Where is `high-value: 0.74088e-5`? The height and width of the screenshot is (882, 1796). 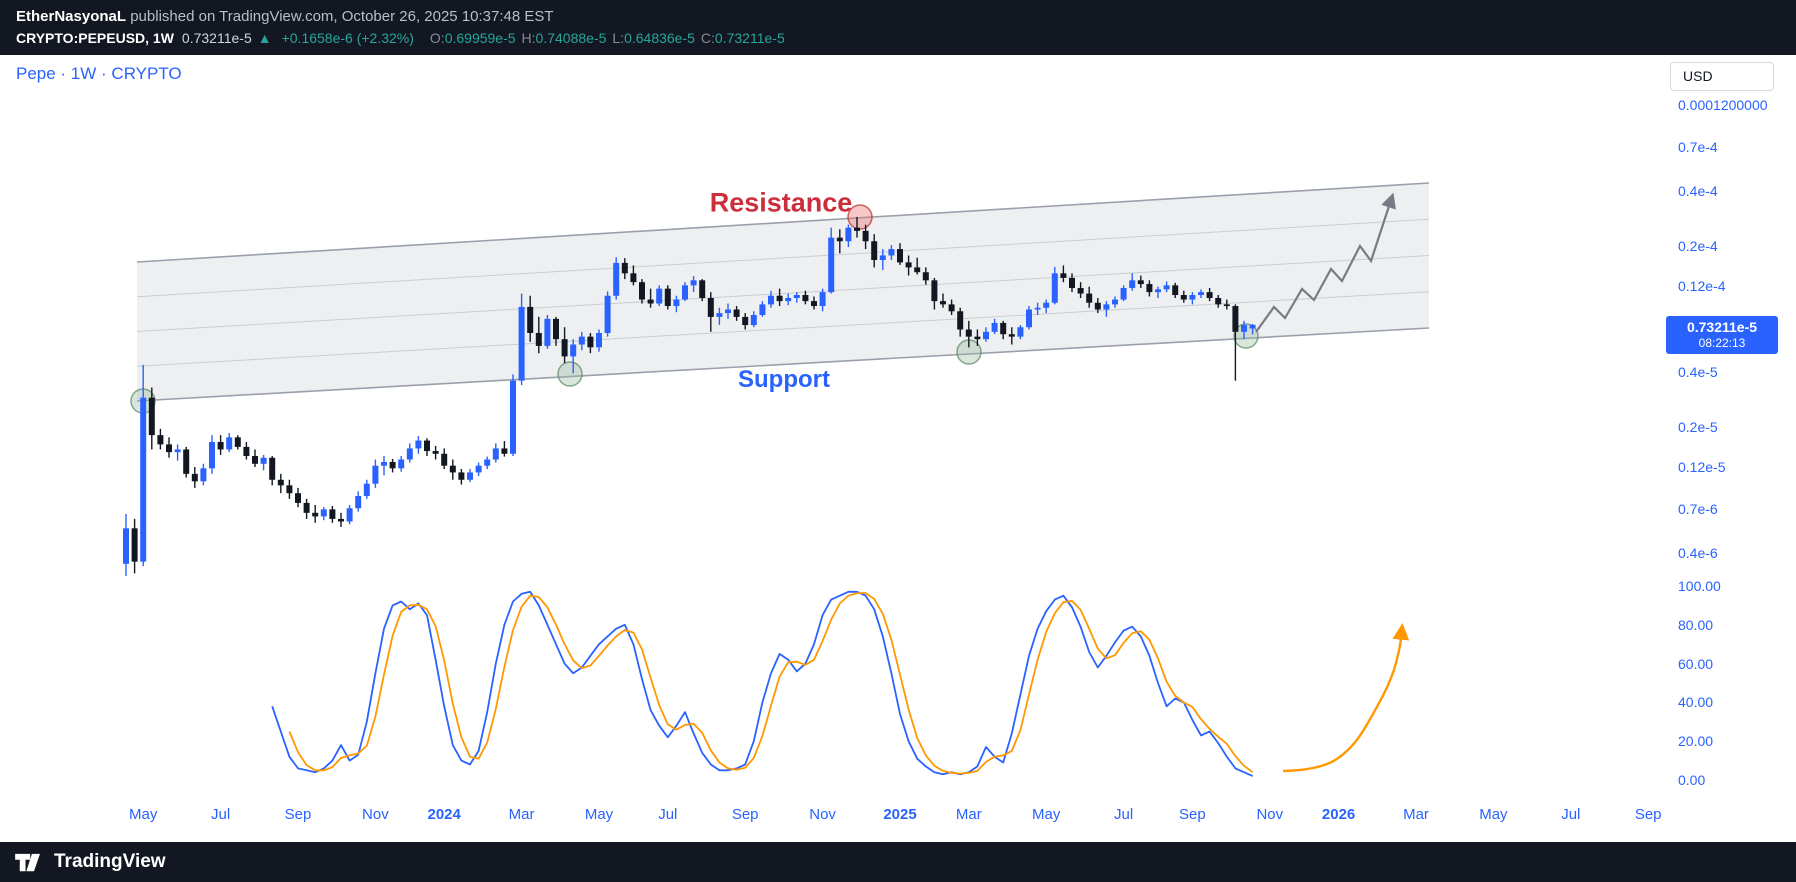 high-value: 0.74088e-5 is located at coordinates (571, 38).